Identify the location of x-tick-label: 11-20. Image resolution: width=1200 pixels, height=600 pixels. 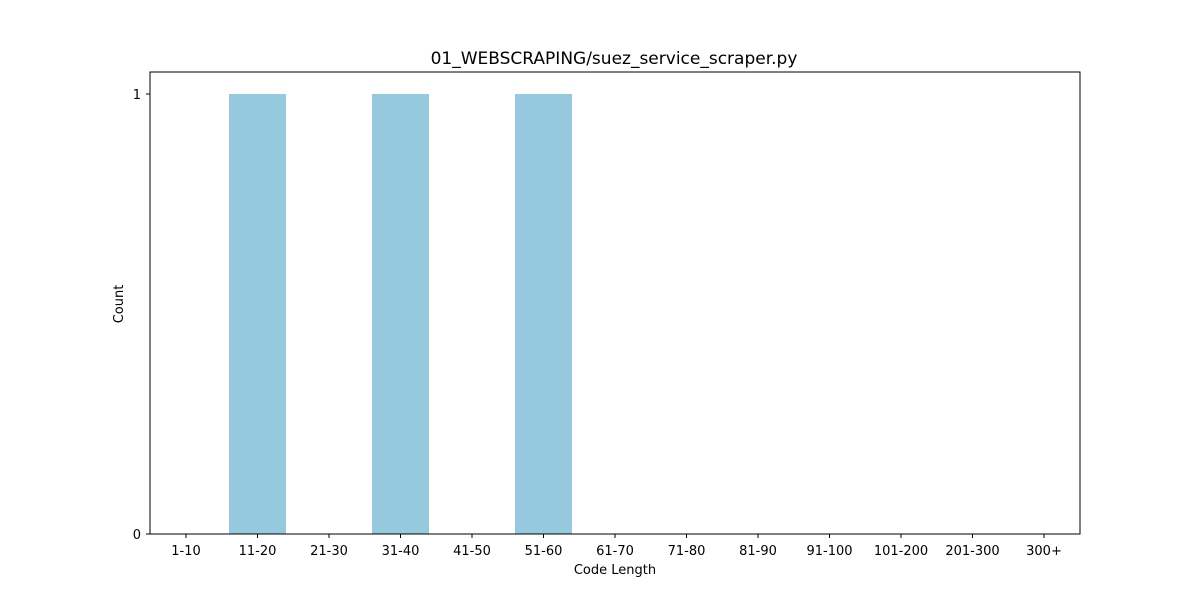
(258, 551).